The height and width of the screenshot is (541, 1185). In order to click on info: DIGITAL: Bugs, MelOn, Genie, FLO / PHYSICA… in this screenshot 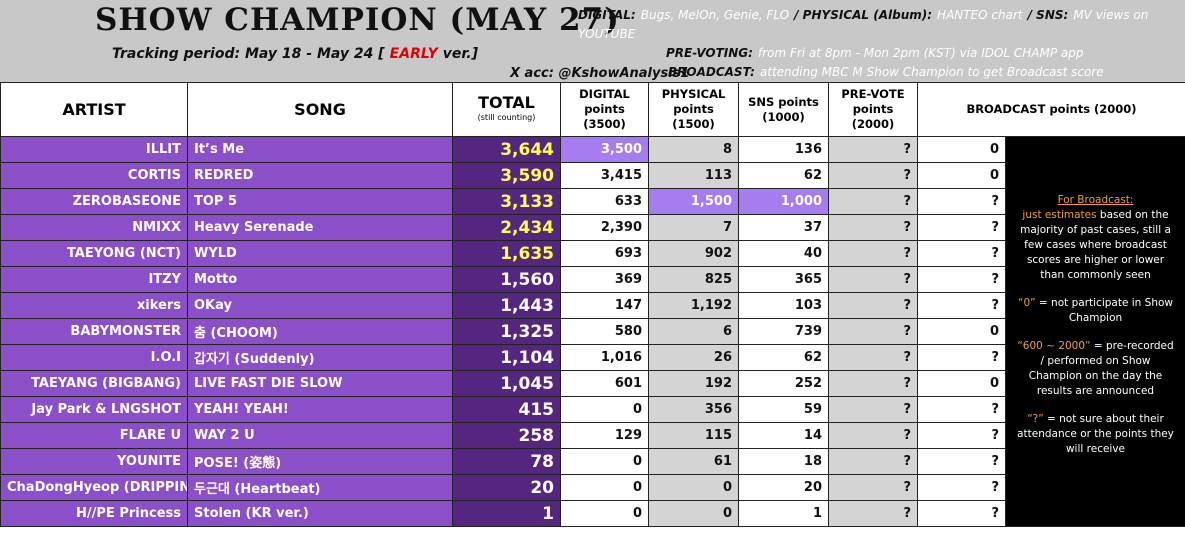, I will do `click(881, 44)`.